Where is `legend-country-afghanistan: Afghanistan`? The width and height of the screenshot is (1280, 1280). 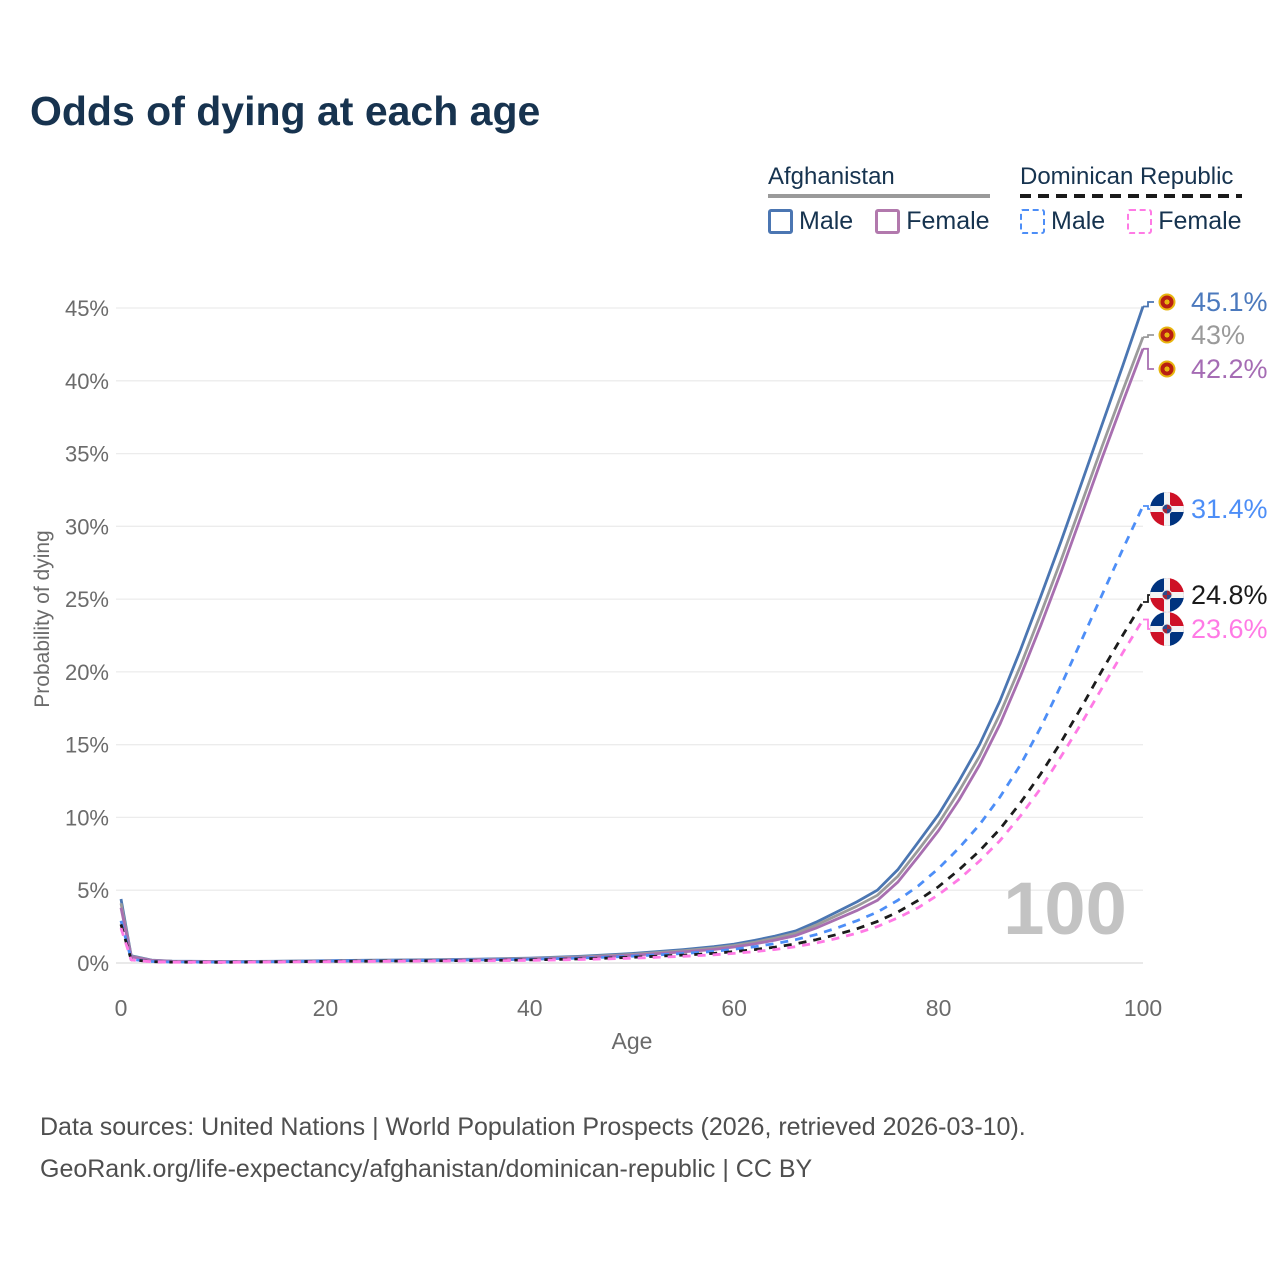 legend-country-afghanistan: Afghanistan is located at coordinates (831, 176).